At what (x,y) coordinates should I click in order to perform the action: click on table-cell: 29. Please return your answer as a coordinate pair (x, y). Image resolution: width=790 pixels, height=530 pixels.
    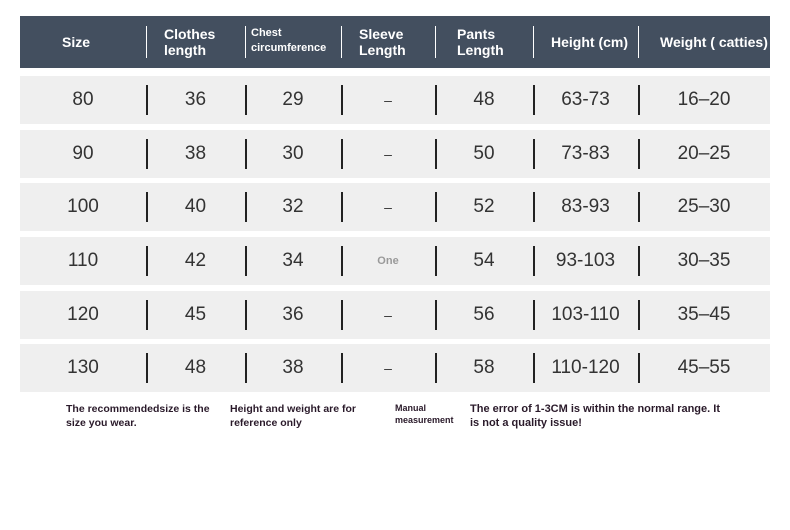
    Looking at the image, I should click on (293, 99).